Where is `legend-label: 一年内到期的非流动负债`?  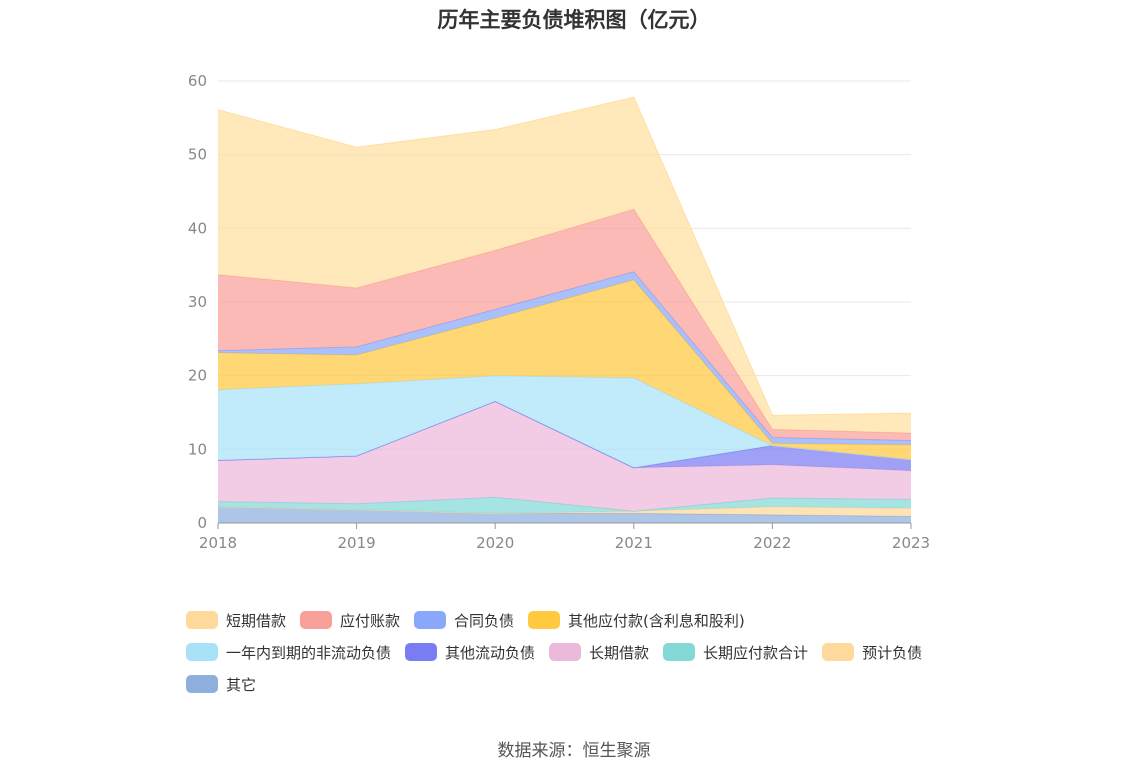
legend-label: 一年内到期的非流动负债 is located at coordinates (309, 652).